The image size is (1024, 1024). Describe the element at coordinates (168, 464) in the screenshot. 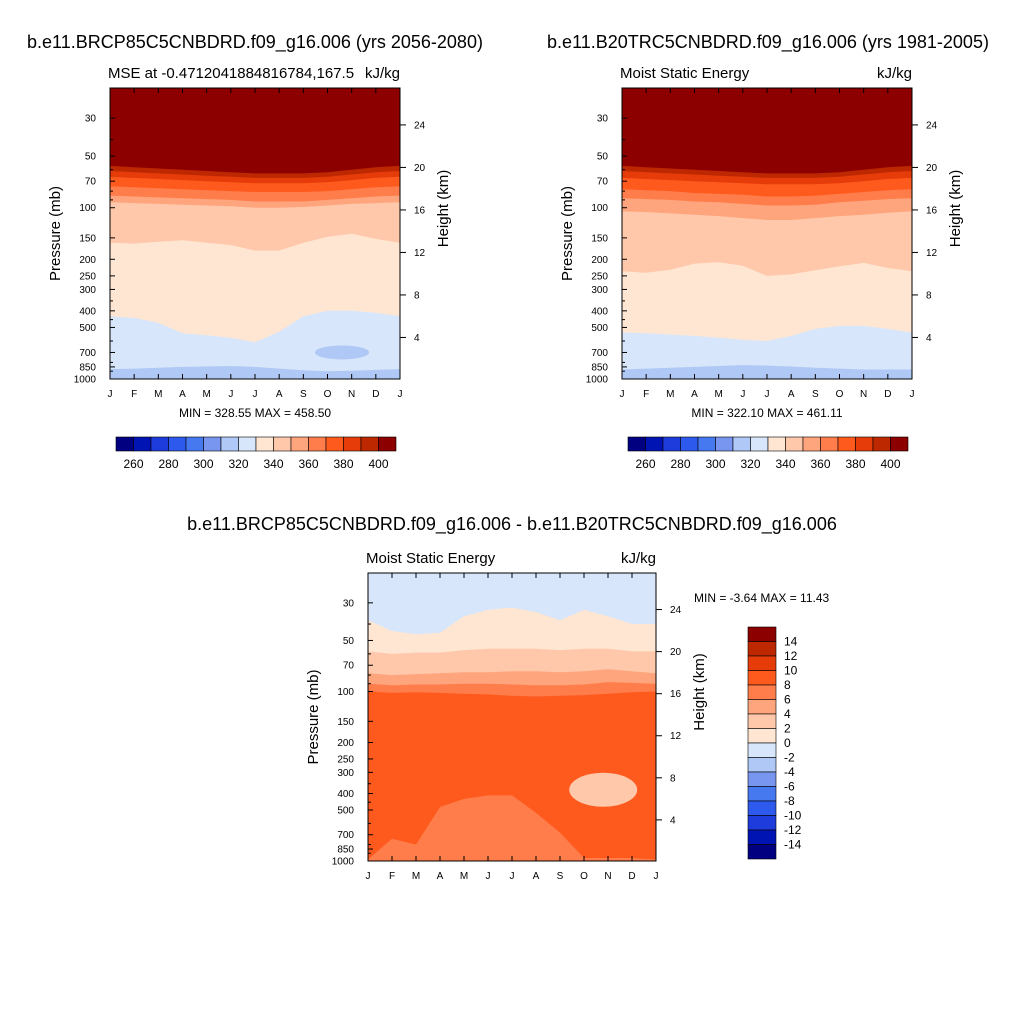

I see `colorbar-label: 280` at that location.